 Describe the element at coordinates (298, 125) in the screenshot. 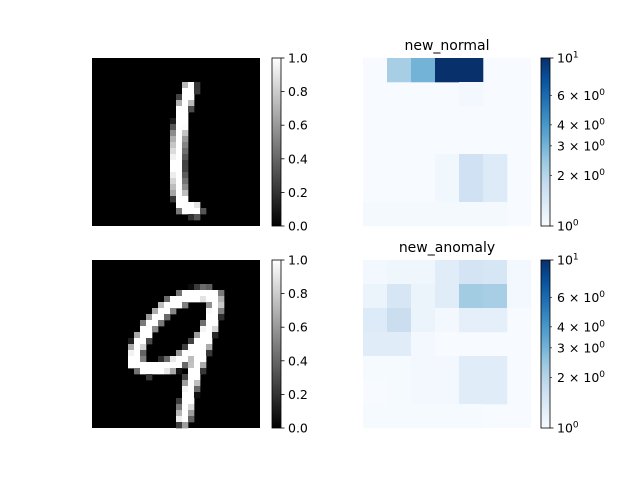

I see `colorbar-tick-label: 0.6` at that location.